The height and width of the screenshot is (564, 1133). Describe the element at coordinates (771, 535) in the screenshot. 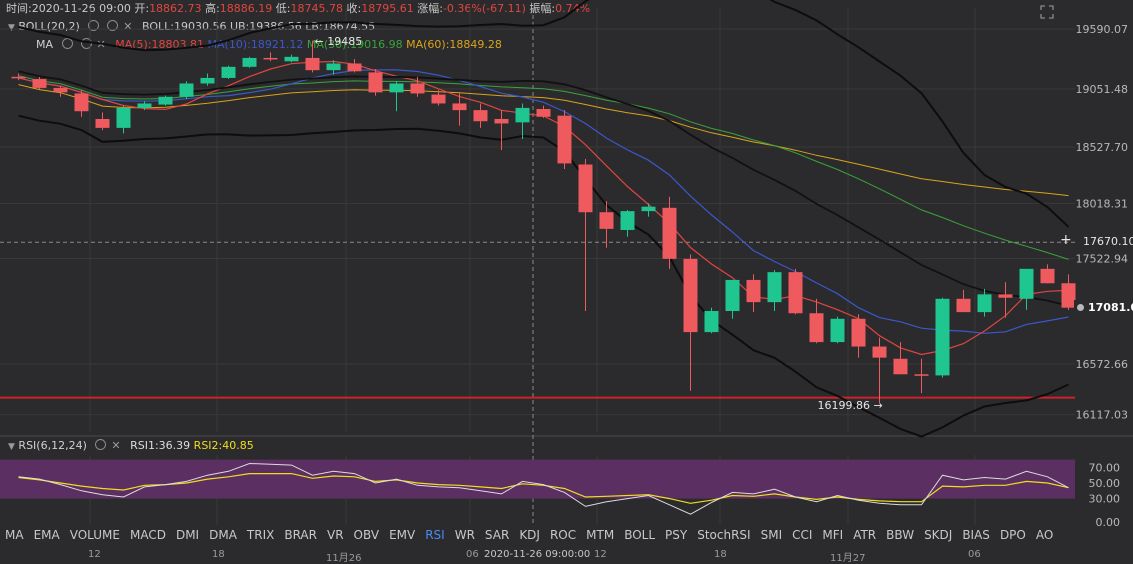

I see `tab-smi: SMI` at that location.